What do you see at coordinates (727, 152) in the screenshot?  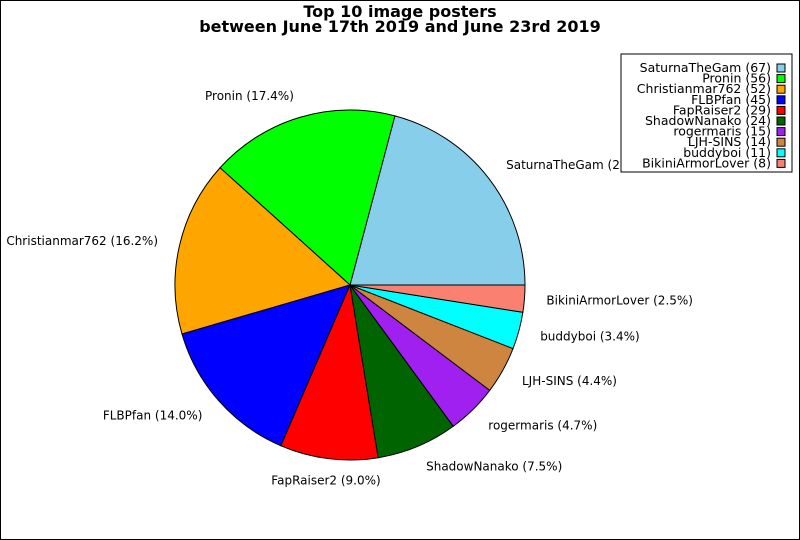 I see `legend-entry-label: buddyboi (11)` at bounding box center [727, 152].